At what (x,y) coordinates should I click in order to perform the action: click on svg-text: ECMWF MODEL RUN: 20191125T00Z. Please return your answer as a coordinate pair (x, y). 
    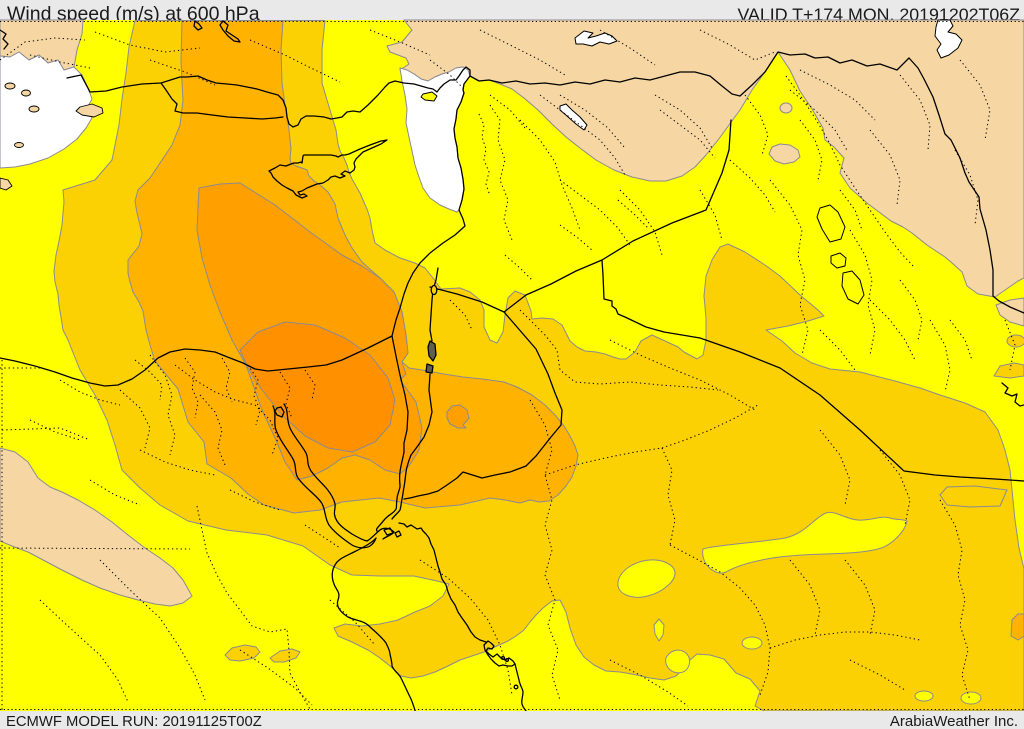
    Looking at the image, I should click on (134, 721).